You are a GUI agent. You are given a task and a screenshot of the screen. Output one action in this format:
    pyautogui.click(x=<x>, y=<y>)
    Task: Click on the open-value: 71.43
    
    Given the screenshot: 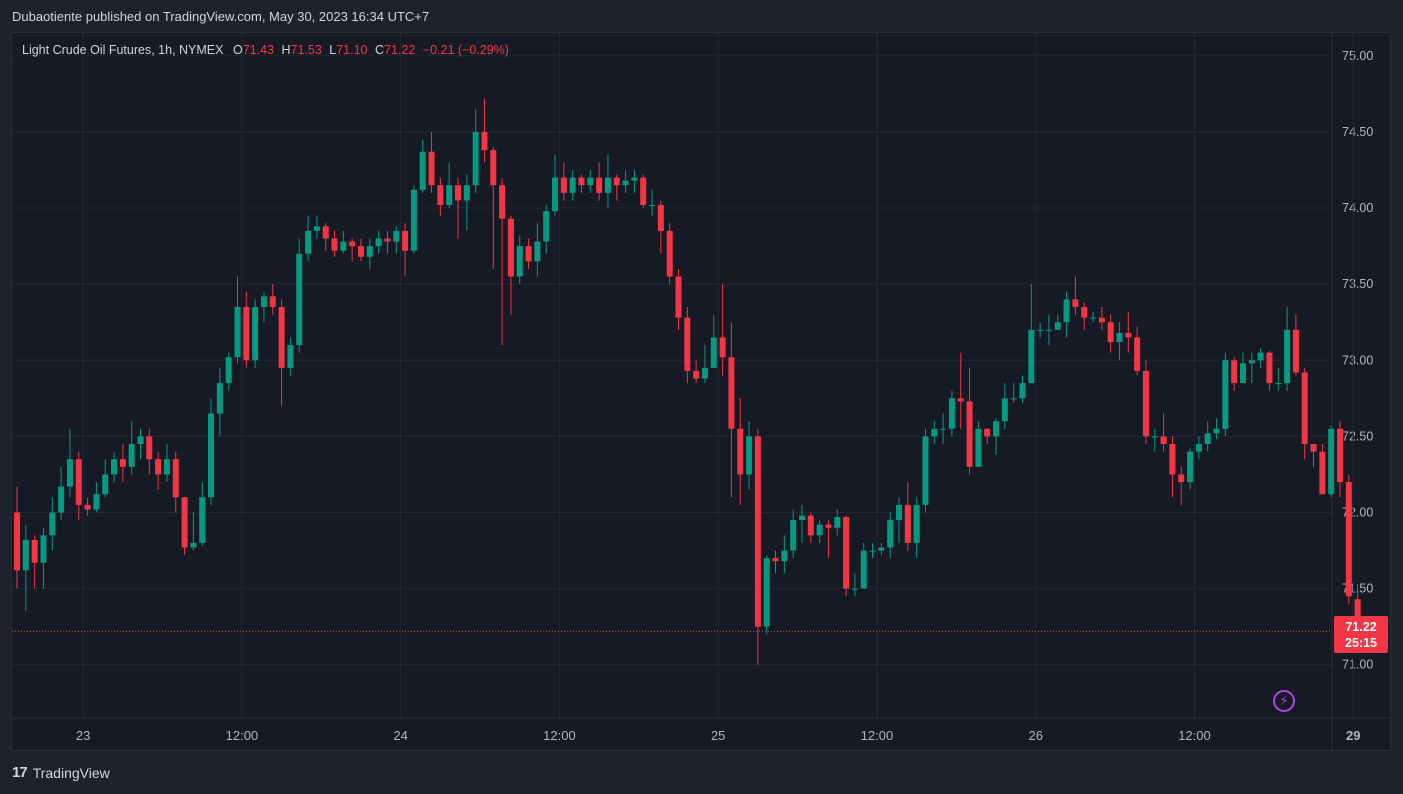 What is the action you would take?
    pyautogui.click(x=258, y=50)
    